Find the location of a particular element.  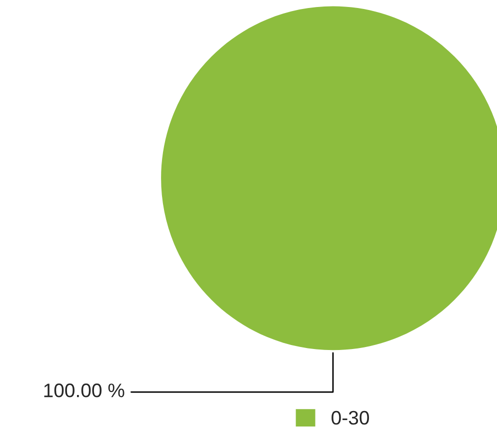

data-label: 100.00 % is located at coordinates (84, 391).